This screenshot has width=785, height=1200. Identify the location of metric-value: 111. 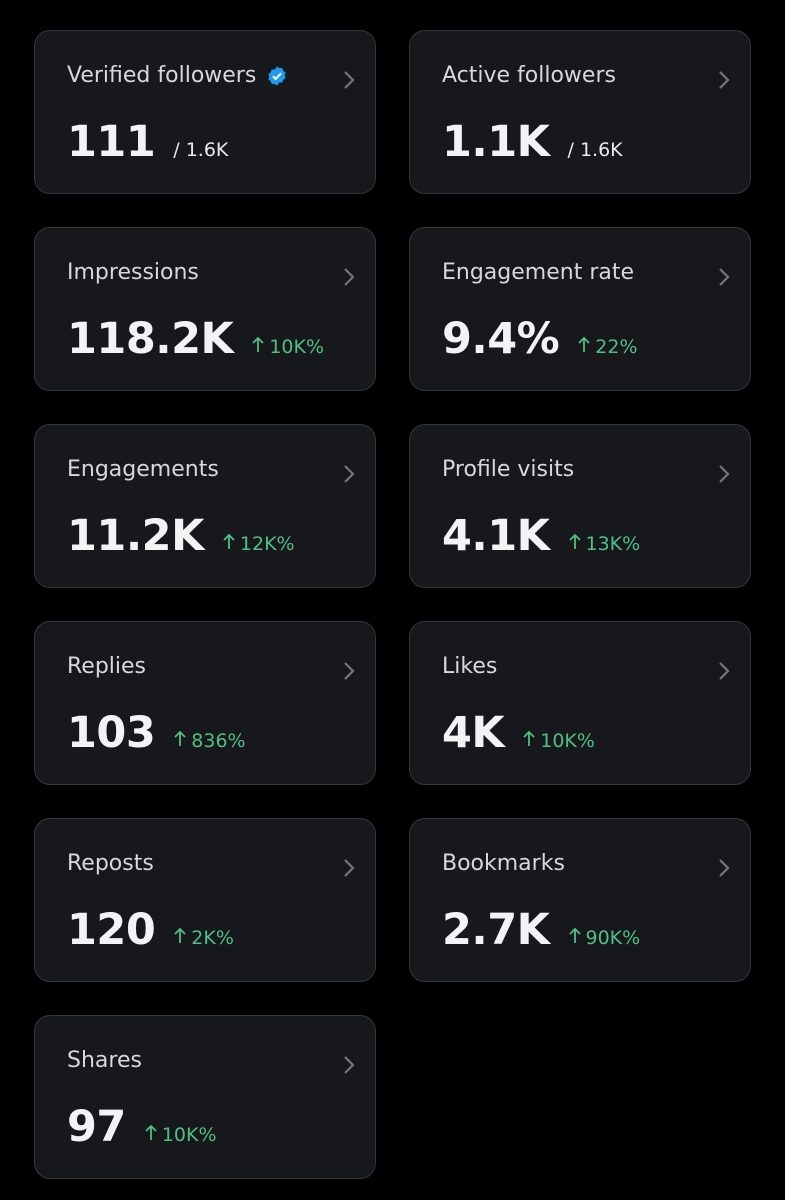
(111, 142).